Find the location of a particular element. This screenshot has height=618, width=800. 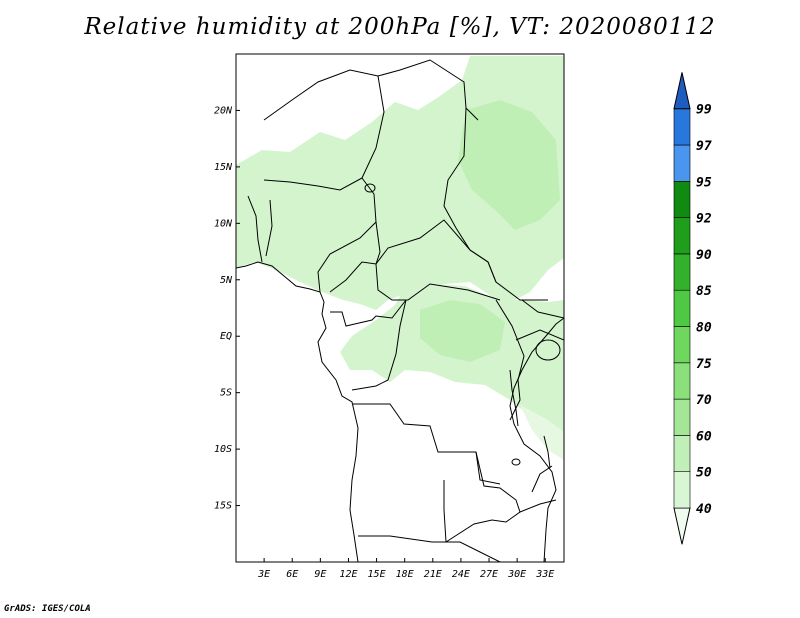

border-west-sahel is located at coordinates (260, 229).